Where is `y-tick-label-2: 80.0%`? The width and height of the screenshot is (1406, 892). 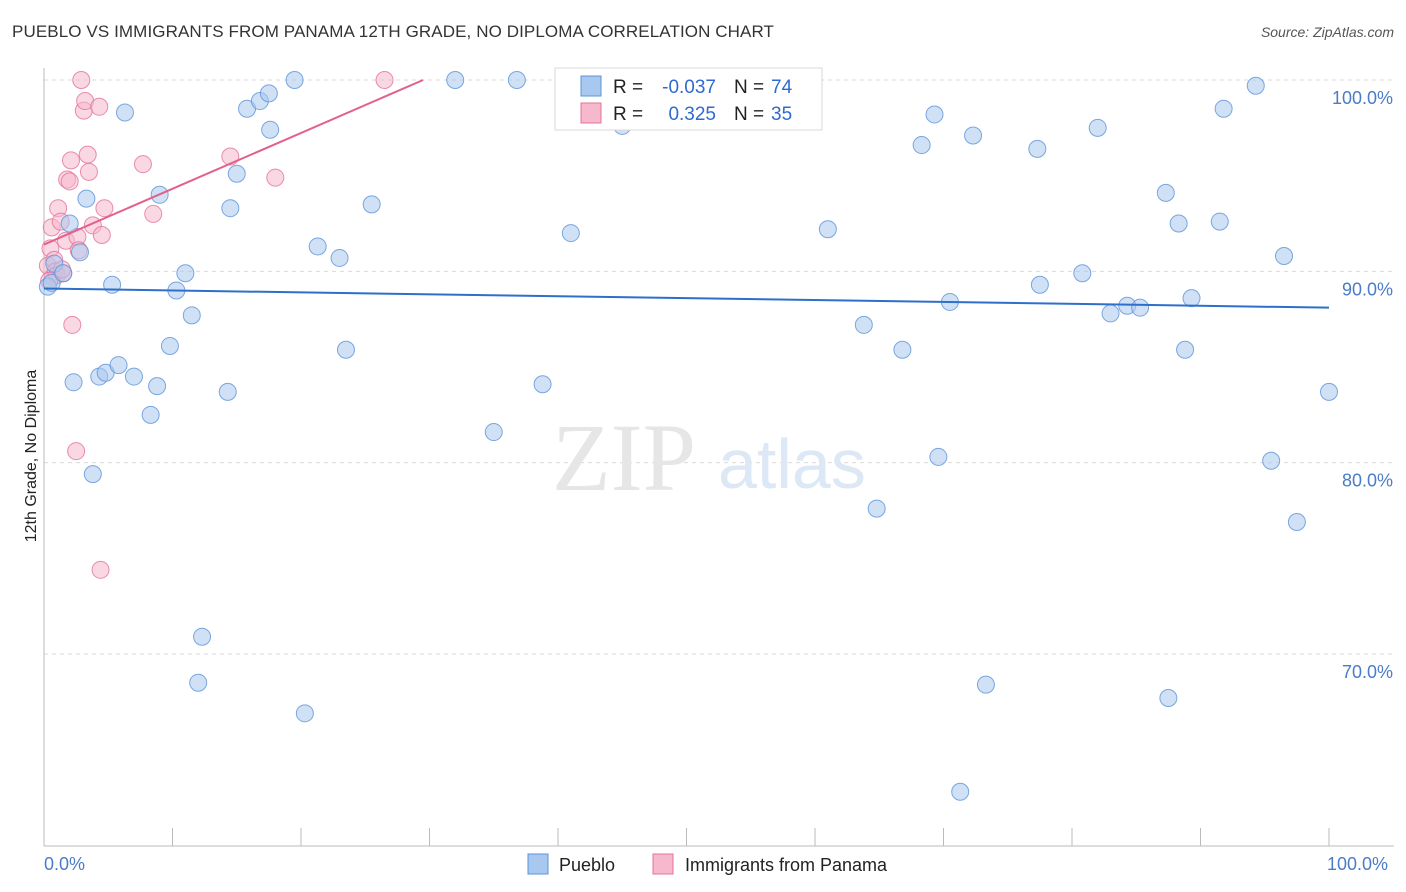 y-tick-label-2: 80.0% is located at coordinates (1367, 481).